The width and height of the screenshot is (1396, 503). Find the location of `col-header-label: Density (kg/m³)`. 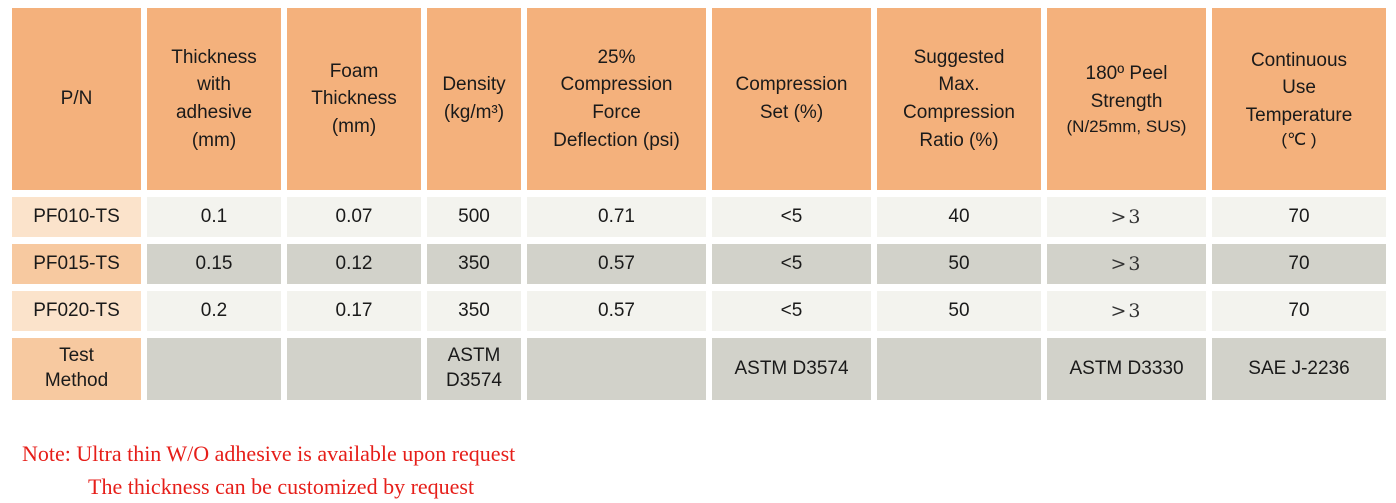

col-header-label: Density (kg/m³) is located at coordinates (474, 98).